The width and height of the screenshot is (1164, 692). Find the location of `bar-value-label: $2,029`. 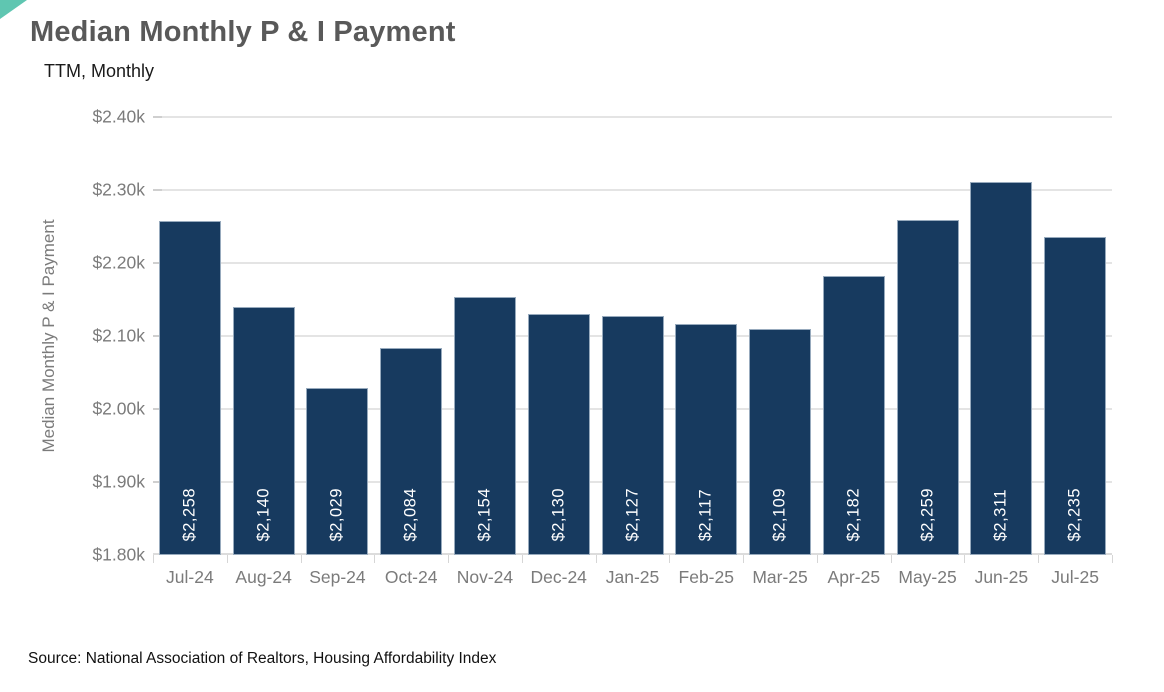

bar-value-label: $2,029 is located at coordinates (336, 514).